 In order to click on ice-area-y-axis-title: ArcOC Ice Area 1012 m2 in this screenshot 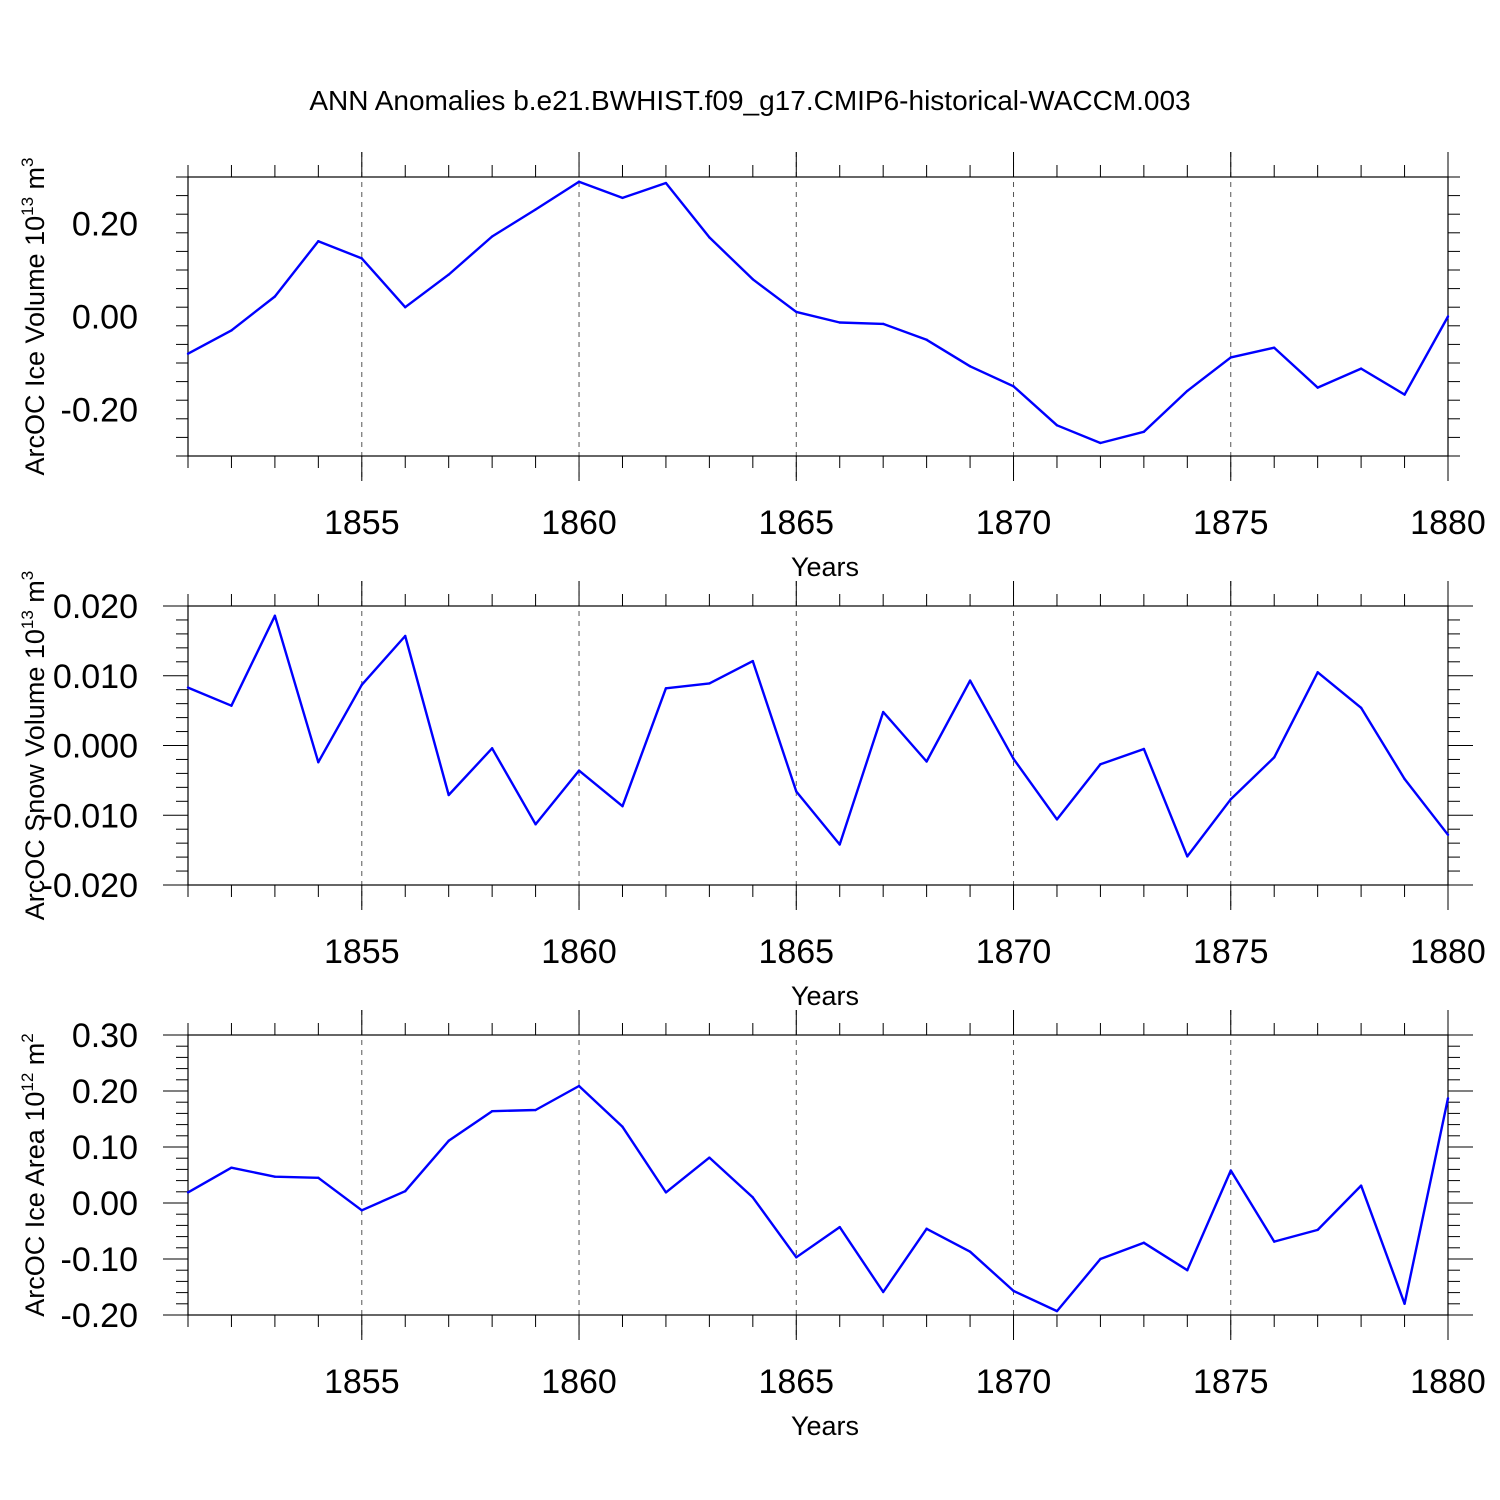, I will do `click(34, 1175)`.